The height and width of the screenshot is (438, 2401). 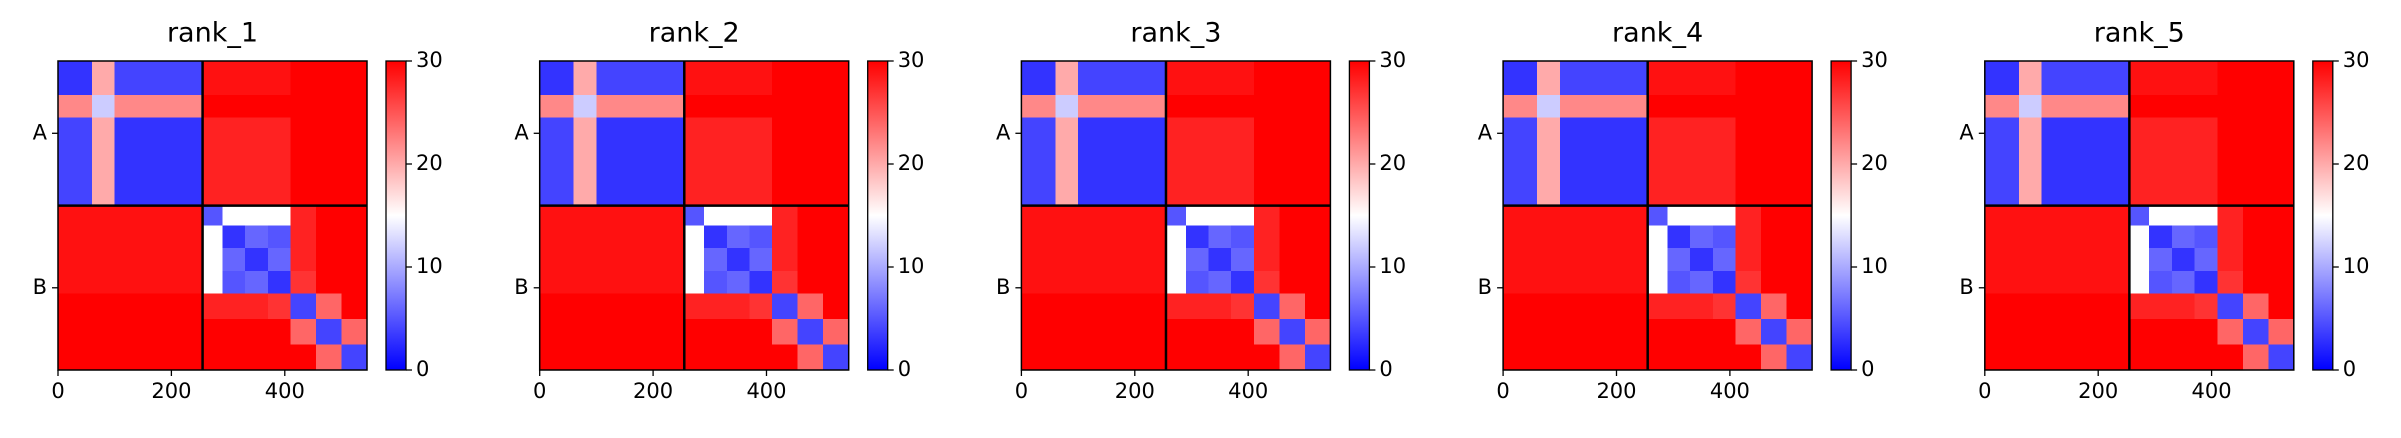 I want to click on colorbar-tick-label: 0, so click(x=2349, y=369).